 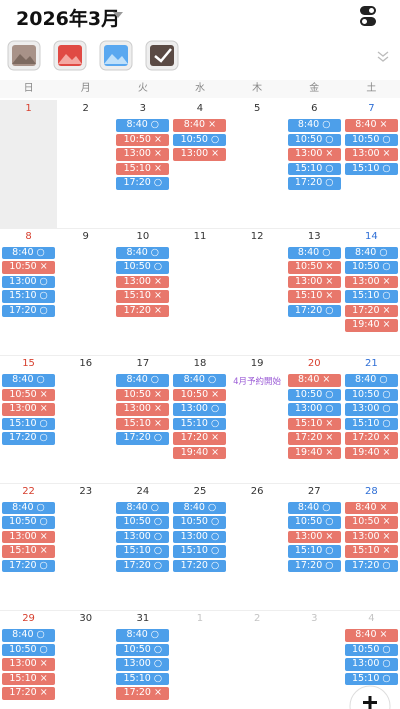 What do you see at coordinates (200, 236) in the screenshot?
I see `day-number: 11` at bounding box center [200, 236].